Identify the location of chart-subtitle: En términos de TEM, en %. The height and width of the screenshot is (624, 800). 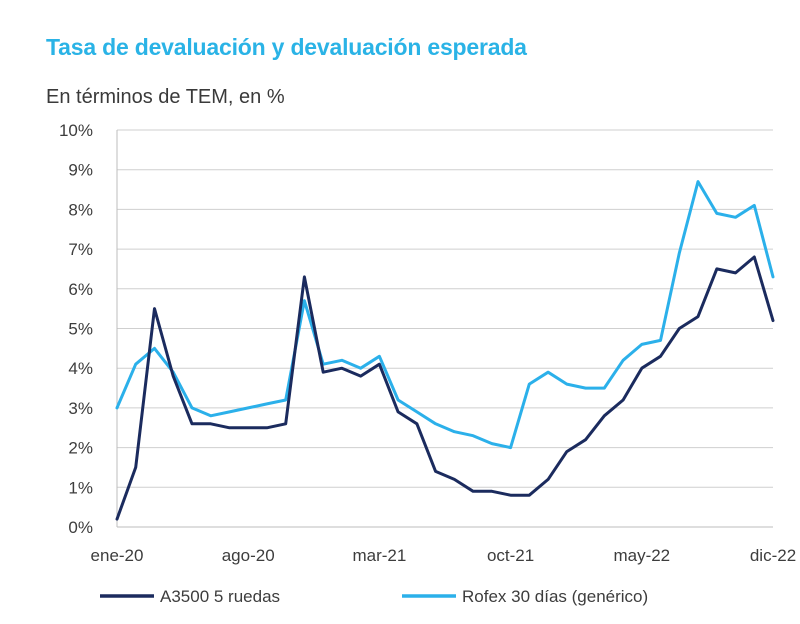
(165, 97).